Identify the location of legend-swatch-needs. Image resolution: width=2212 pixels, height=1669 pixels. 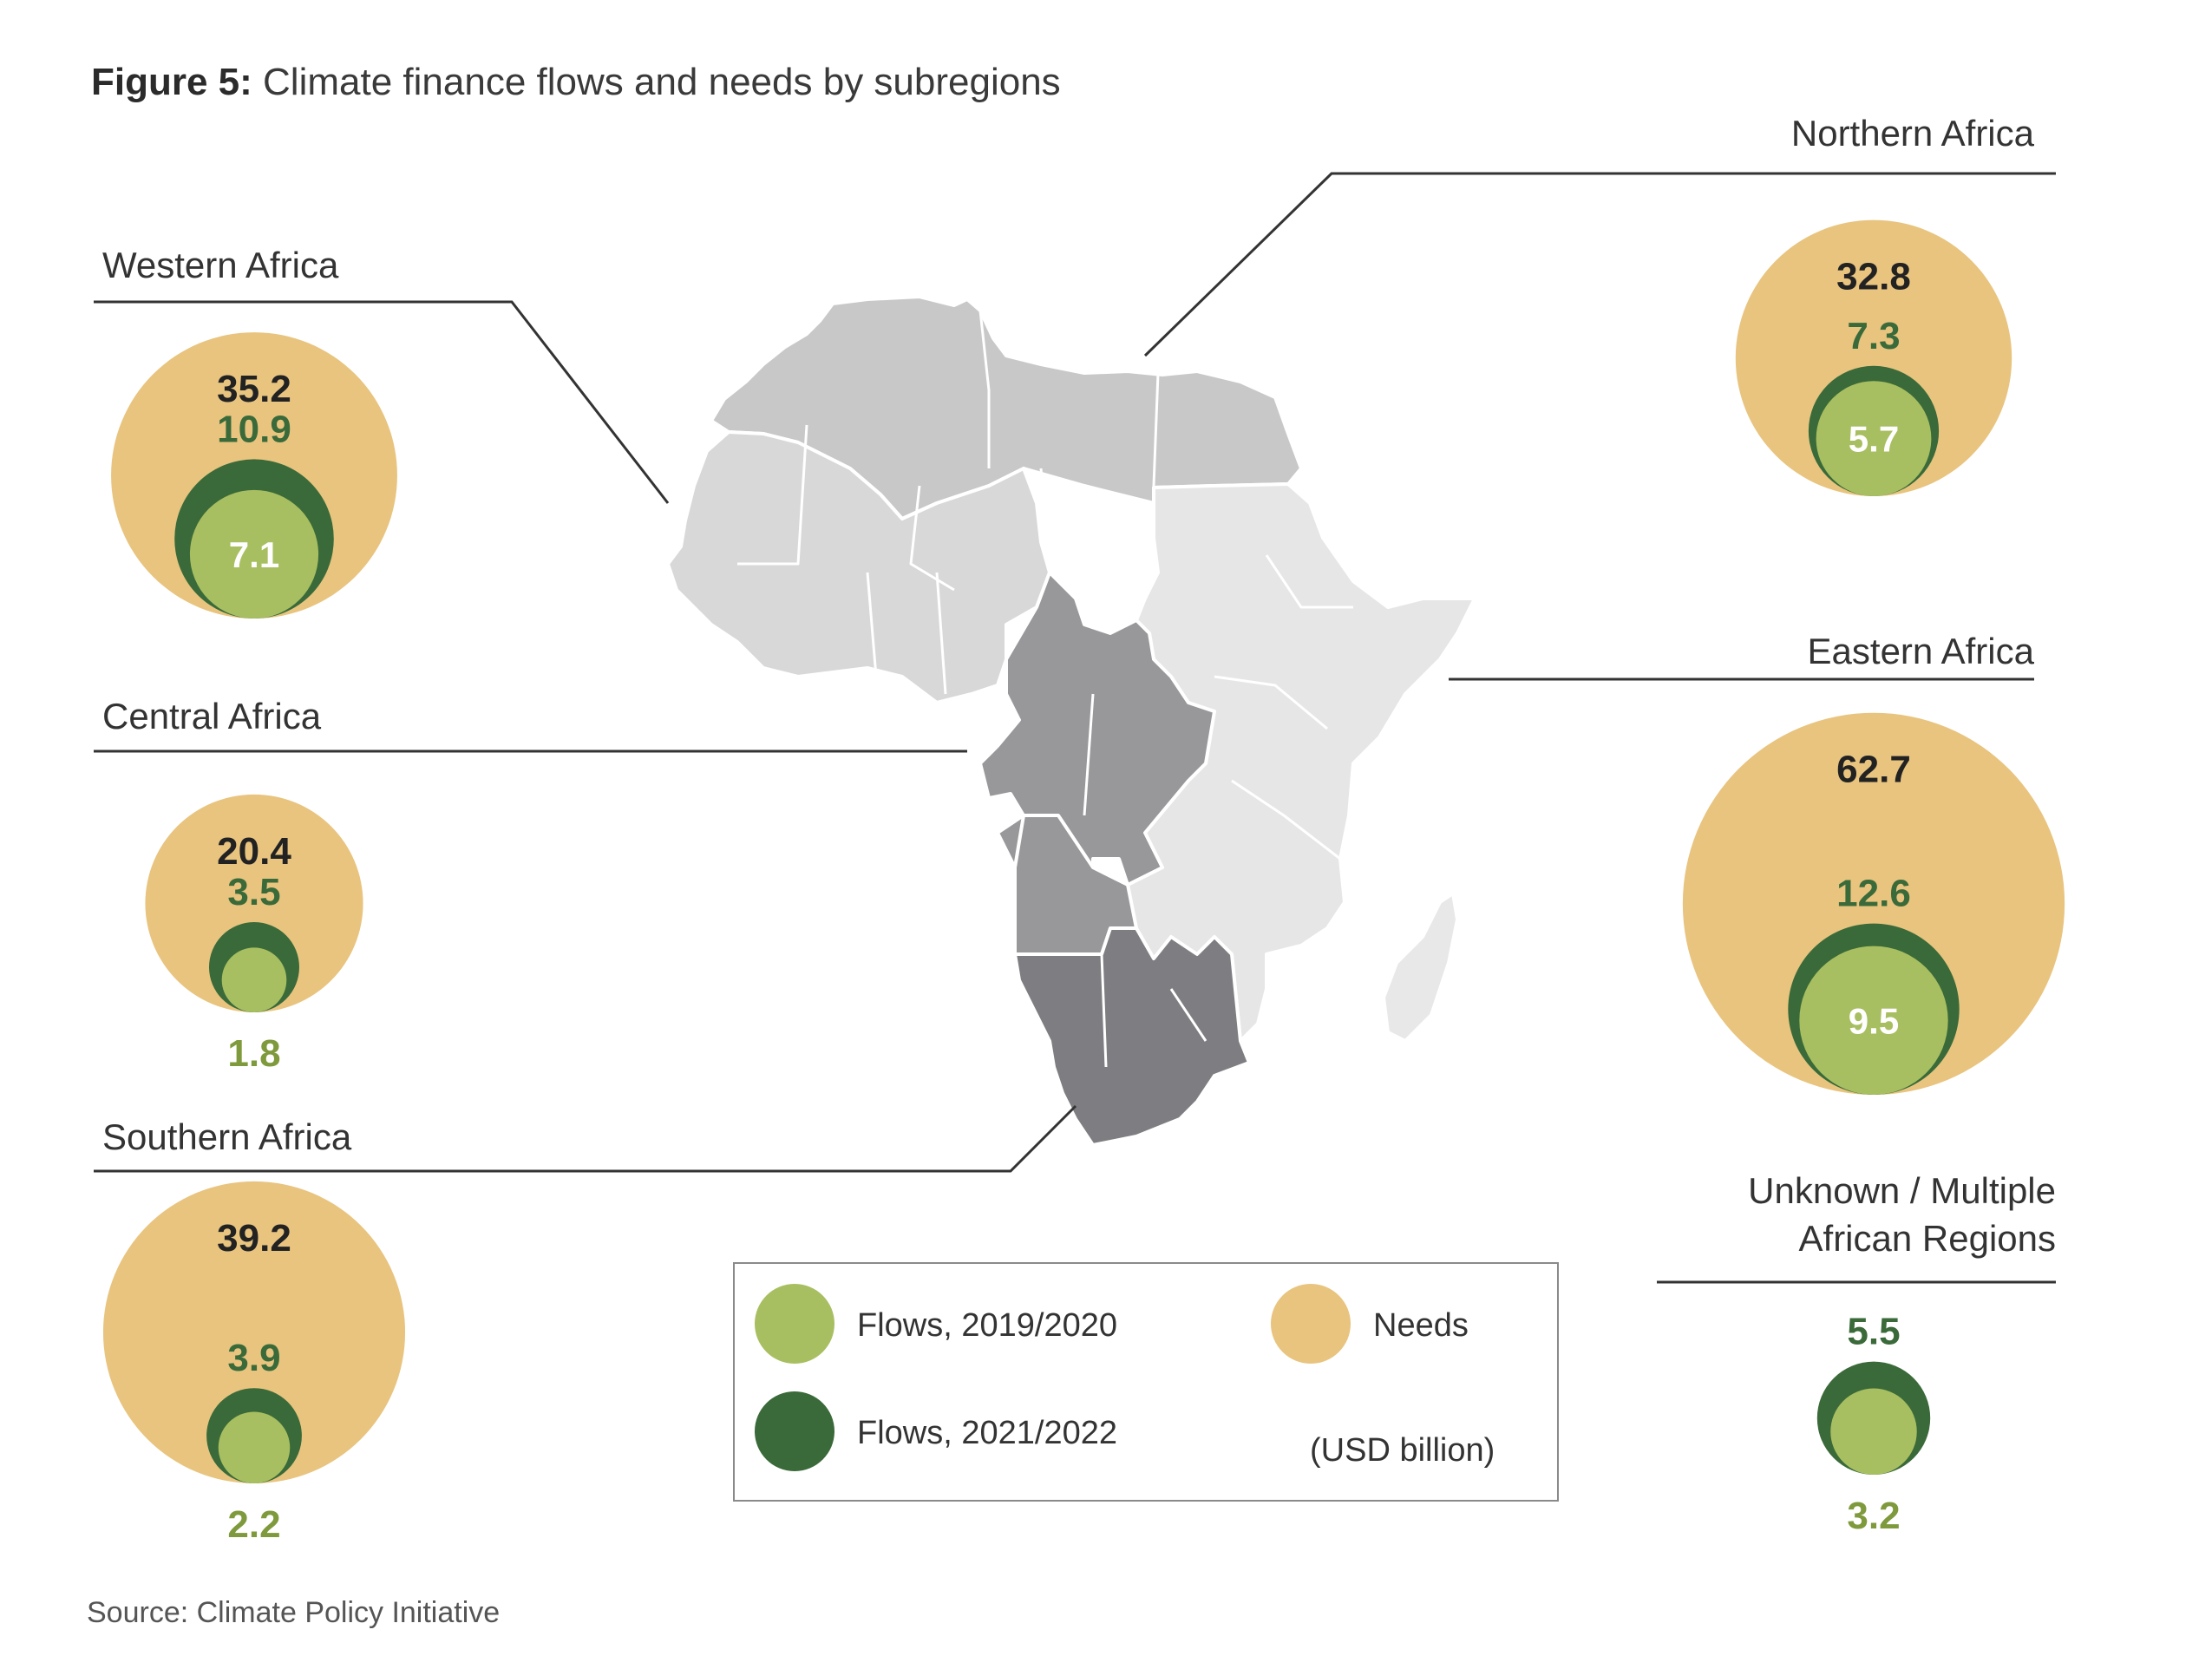
(1311, 1324).